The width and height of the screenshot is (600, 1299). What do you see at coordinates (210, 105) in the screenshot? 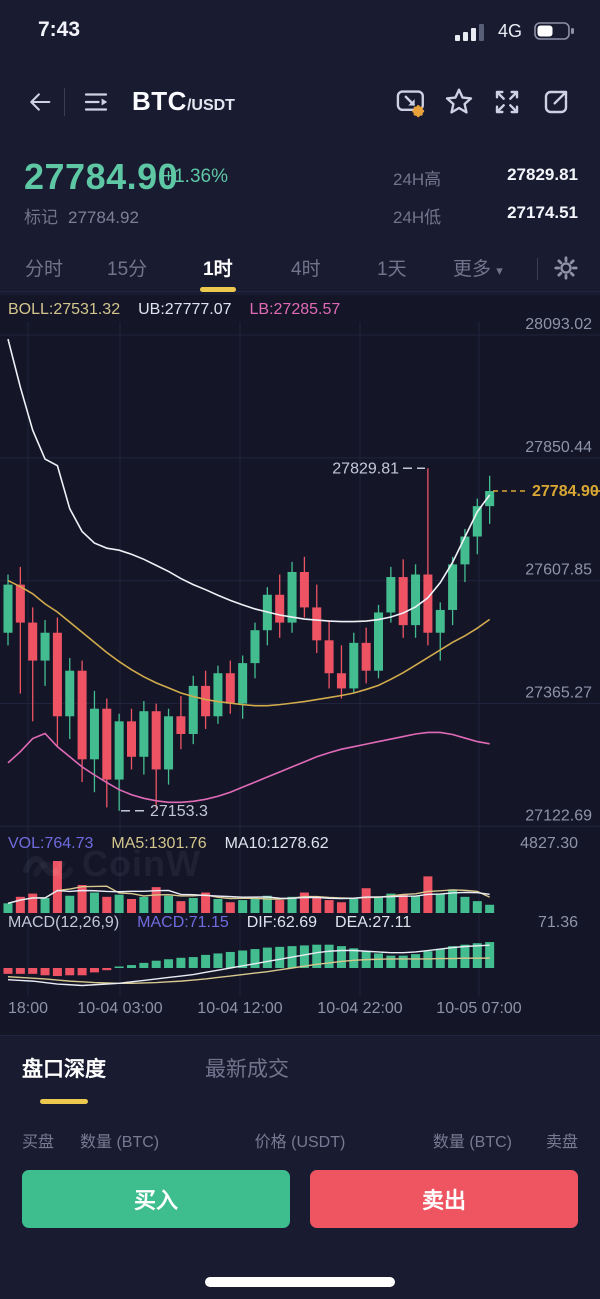
I see `pair-quote: /USDT` at bounding box center [210, 105].